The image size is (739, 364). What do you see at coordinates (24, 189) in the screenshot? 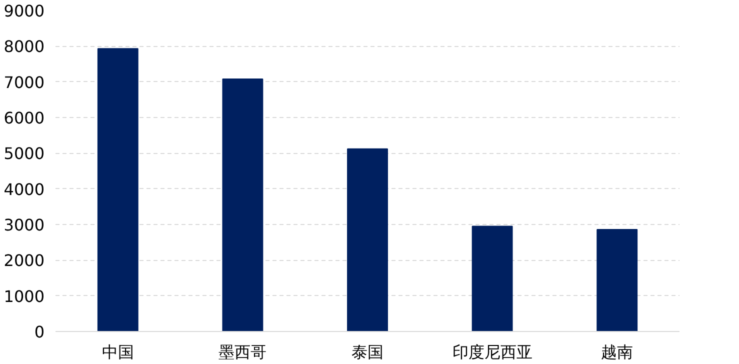
I see `y-tick-label: 4000` at bounding box center [24, 189].